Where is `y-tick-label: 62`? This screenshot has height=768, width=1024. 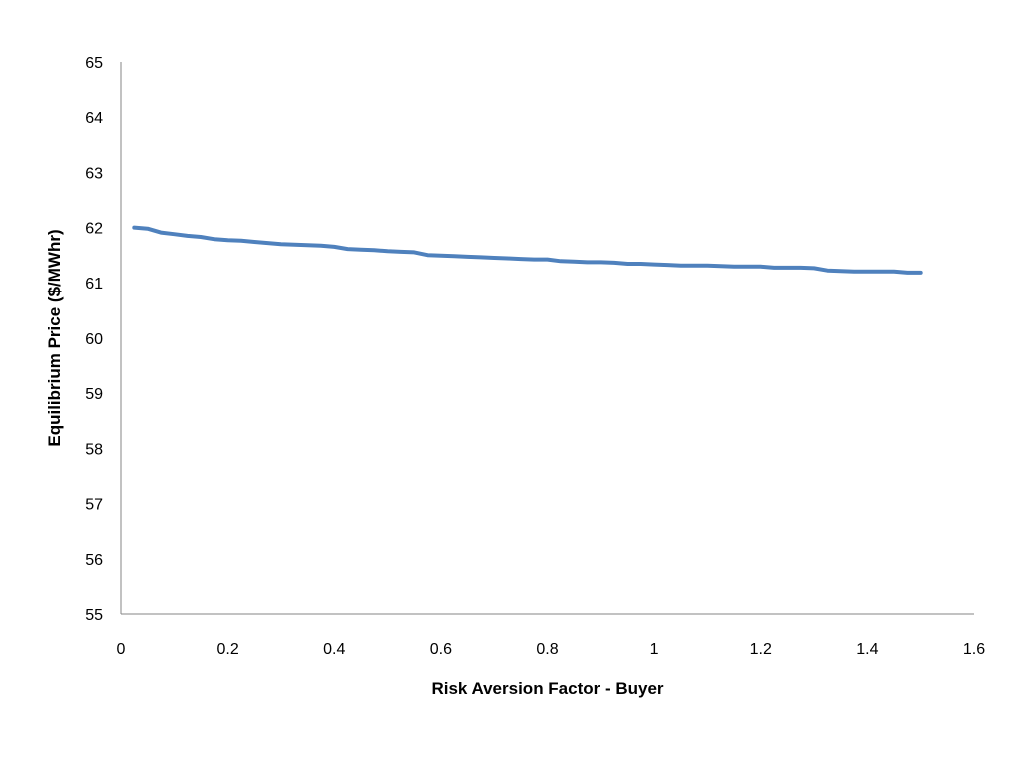
y-tick-label: 62 is located at coordinates (94, 229).